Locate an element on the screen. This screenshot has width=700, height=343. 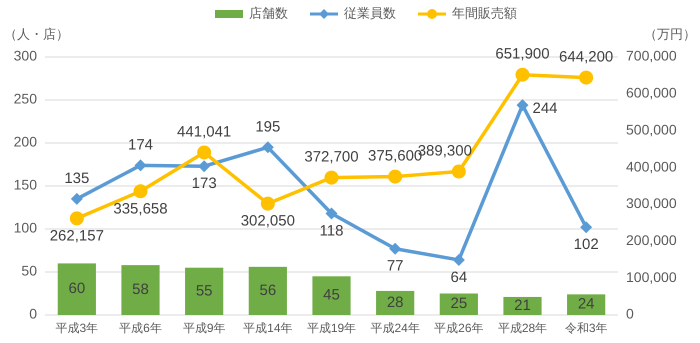
y2-tick-label: 0 is located at coordinates (630, 314).